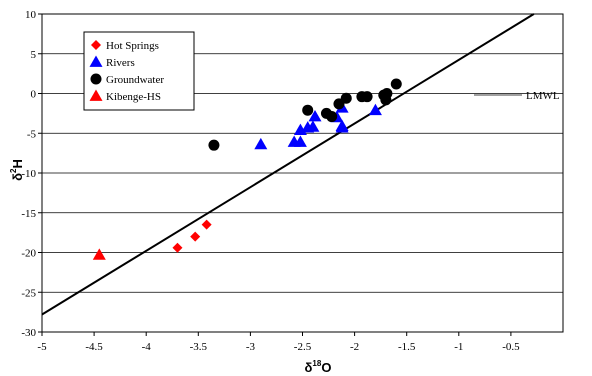 The image size is (592, 376). What do you see at coordinates (147, 347) in the screenshot?
I see `x-tick-label: -4` at bounding box center [147, 347].